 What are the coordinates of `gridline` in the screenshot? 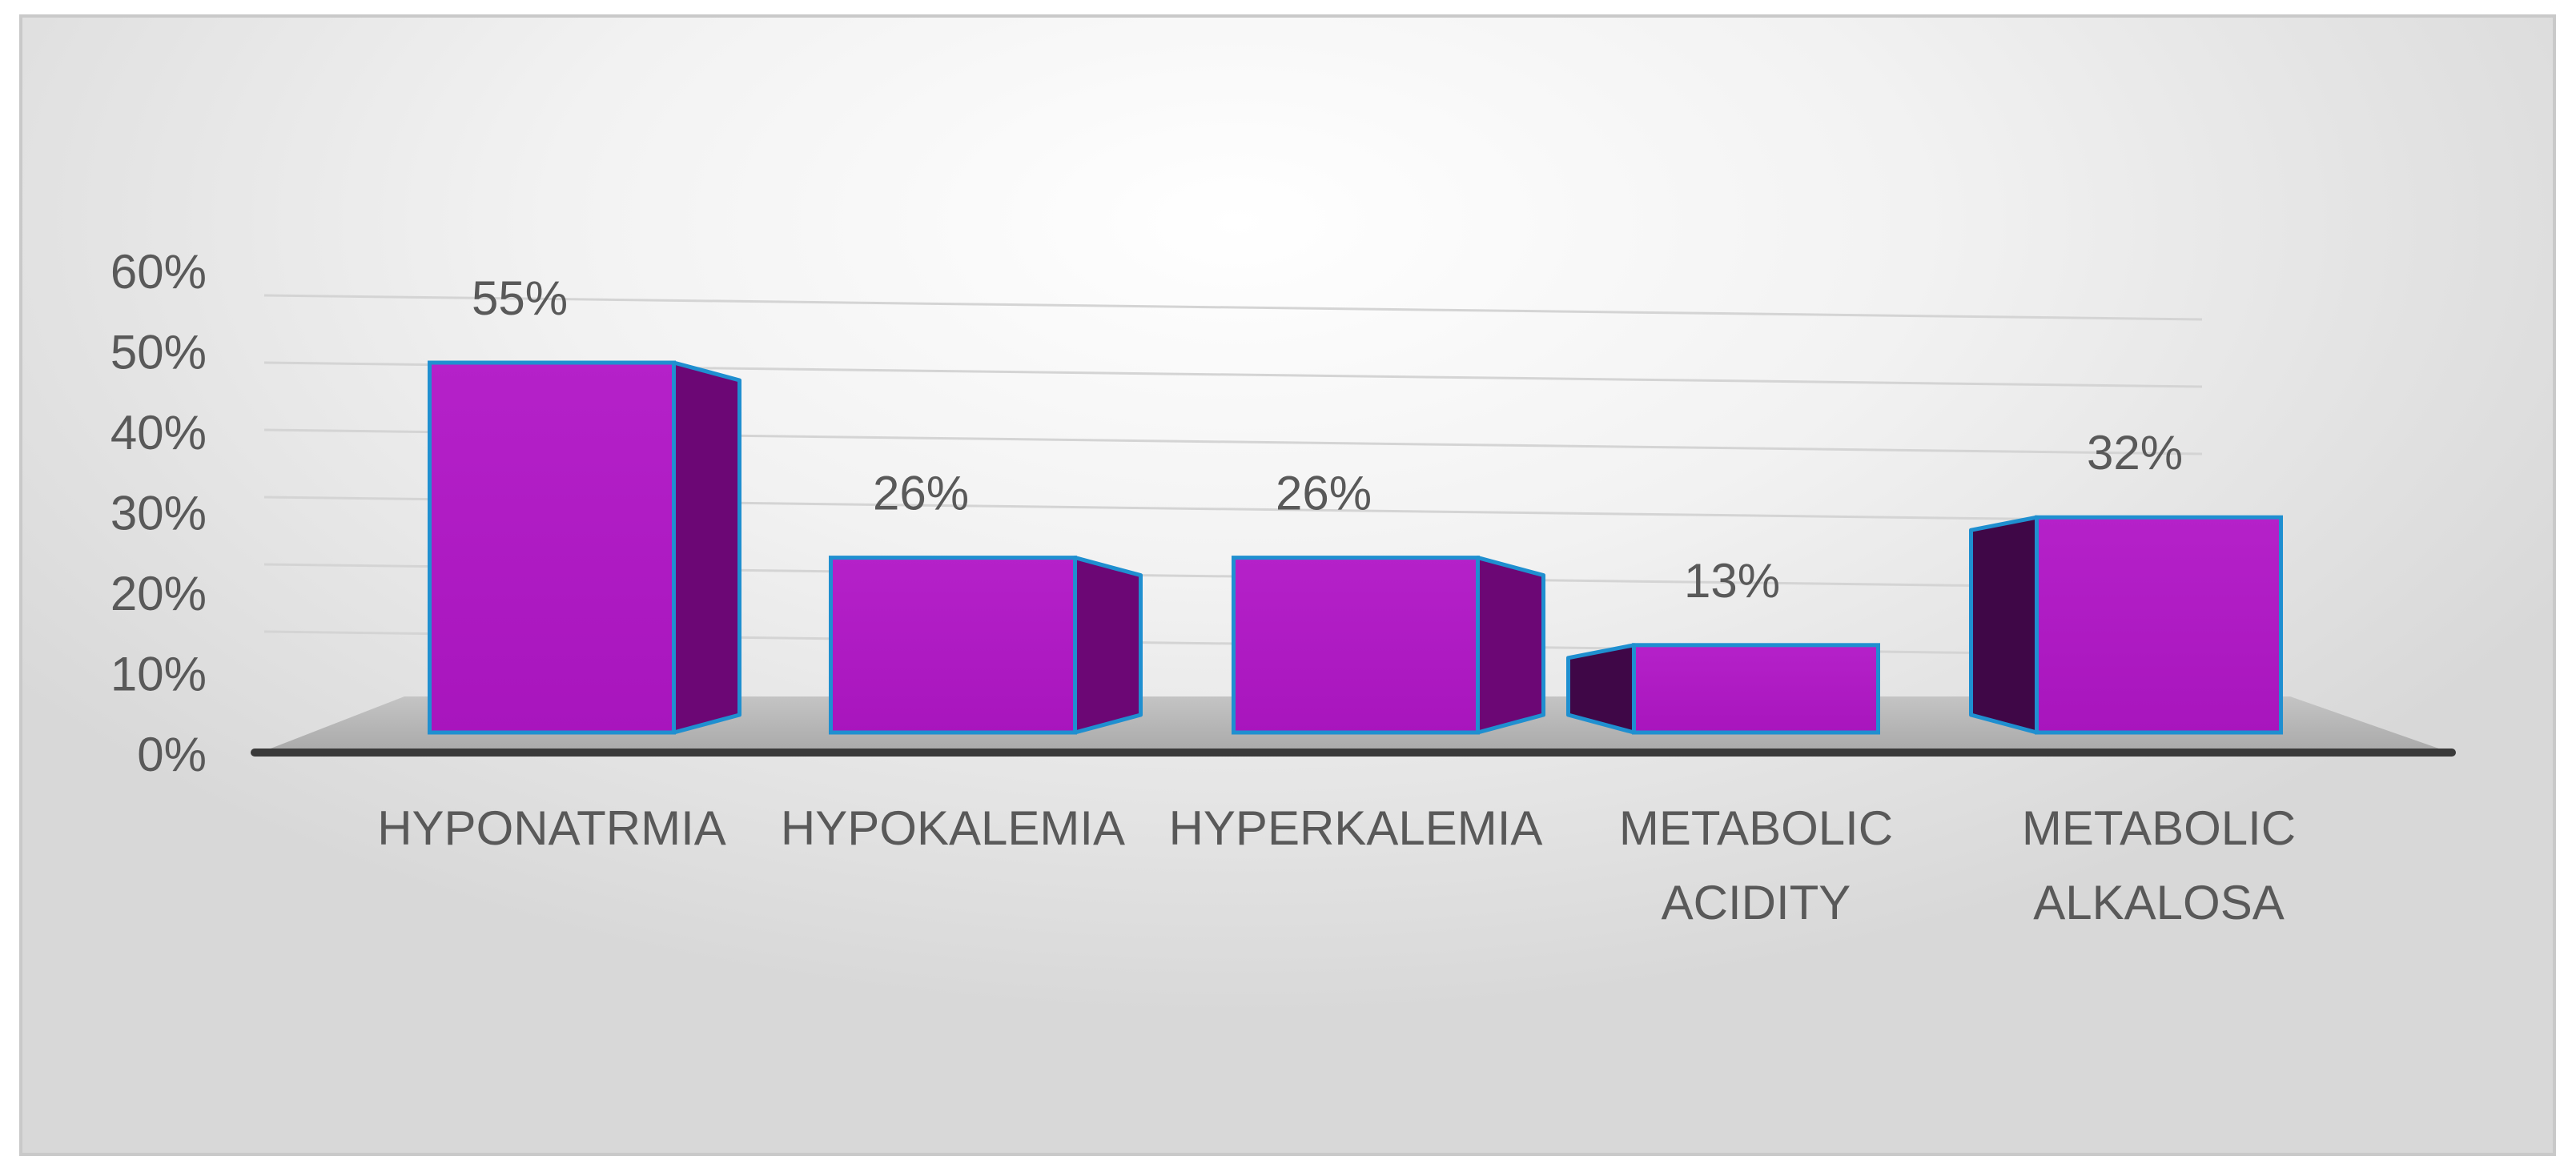 It's located at (1233, 307).